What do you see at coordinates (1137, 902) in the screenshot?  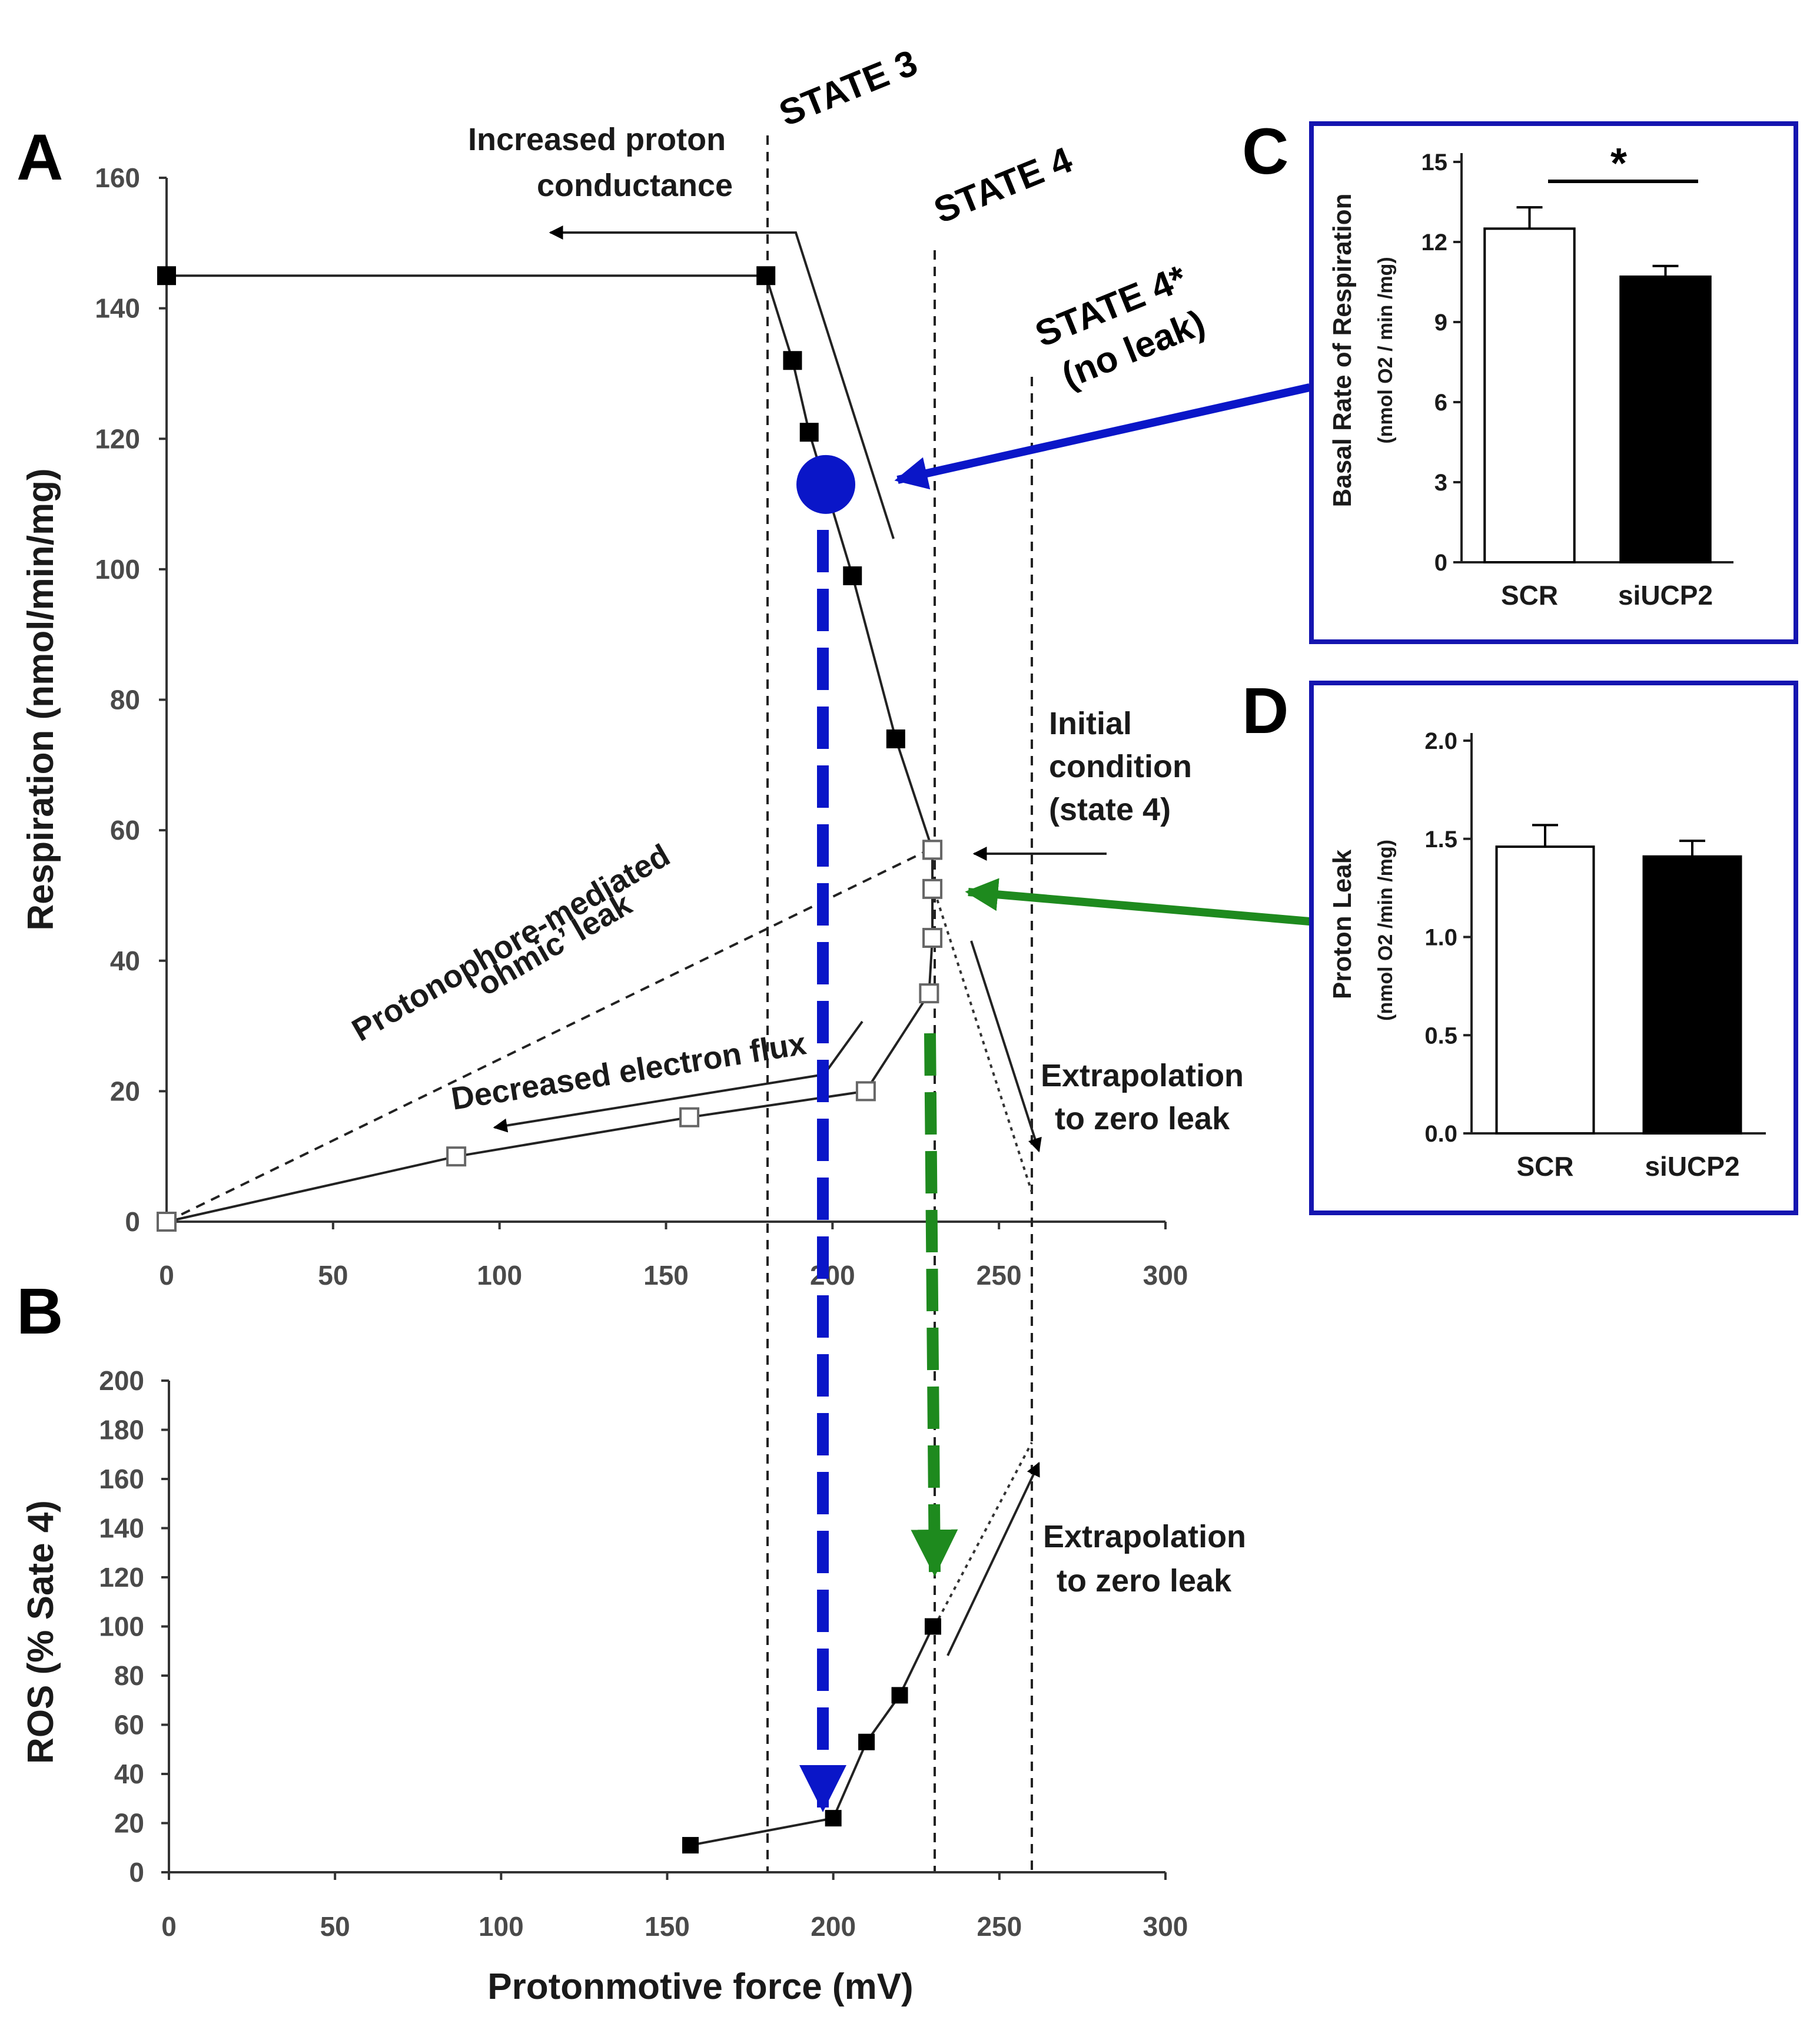 I see `green-link-arrow` at bounding box center [1137, 902].